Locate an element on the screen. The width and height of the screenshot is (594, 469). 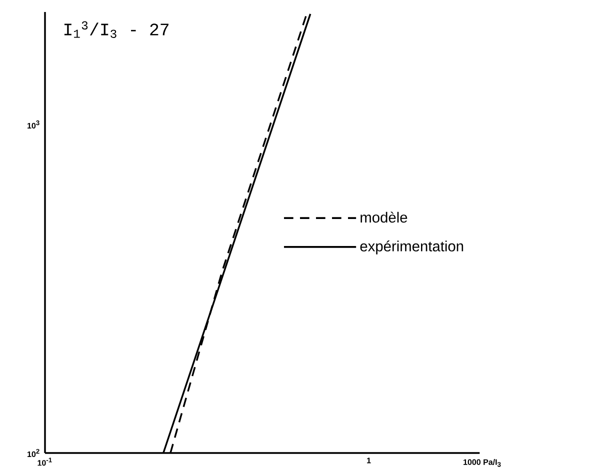
x-tick-label: 10$^{-1}$ is located at coordinates (45, 462).